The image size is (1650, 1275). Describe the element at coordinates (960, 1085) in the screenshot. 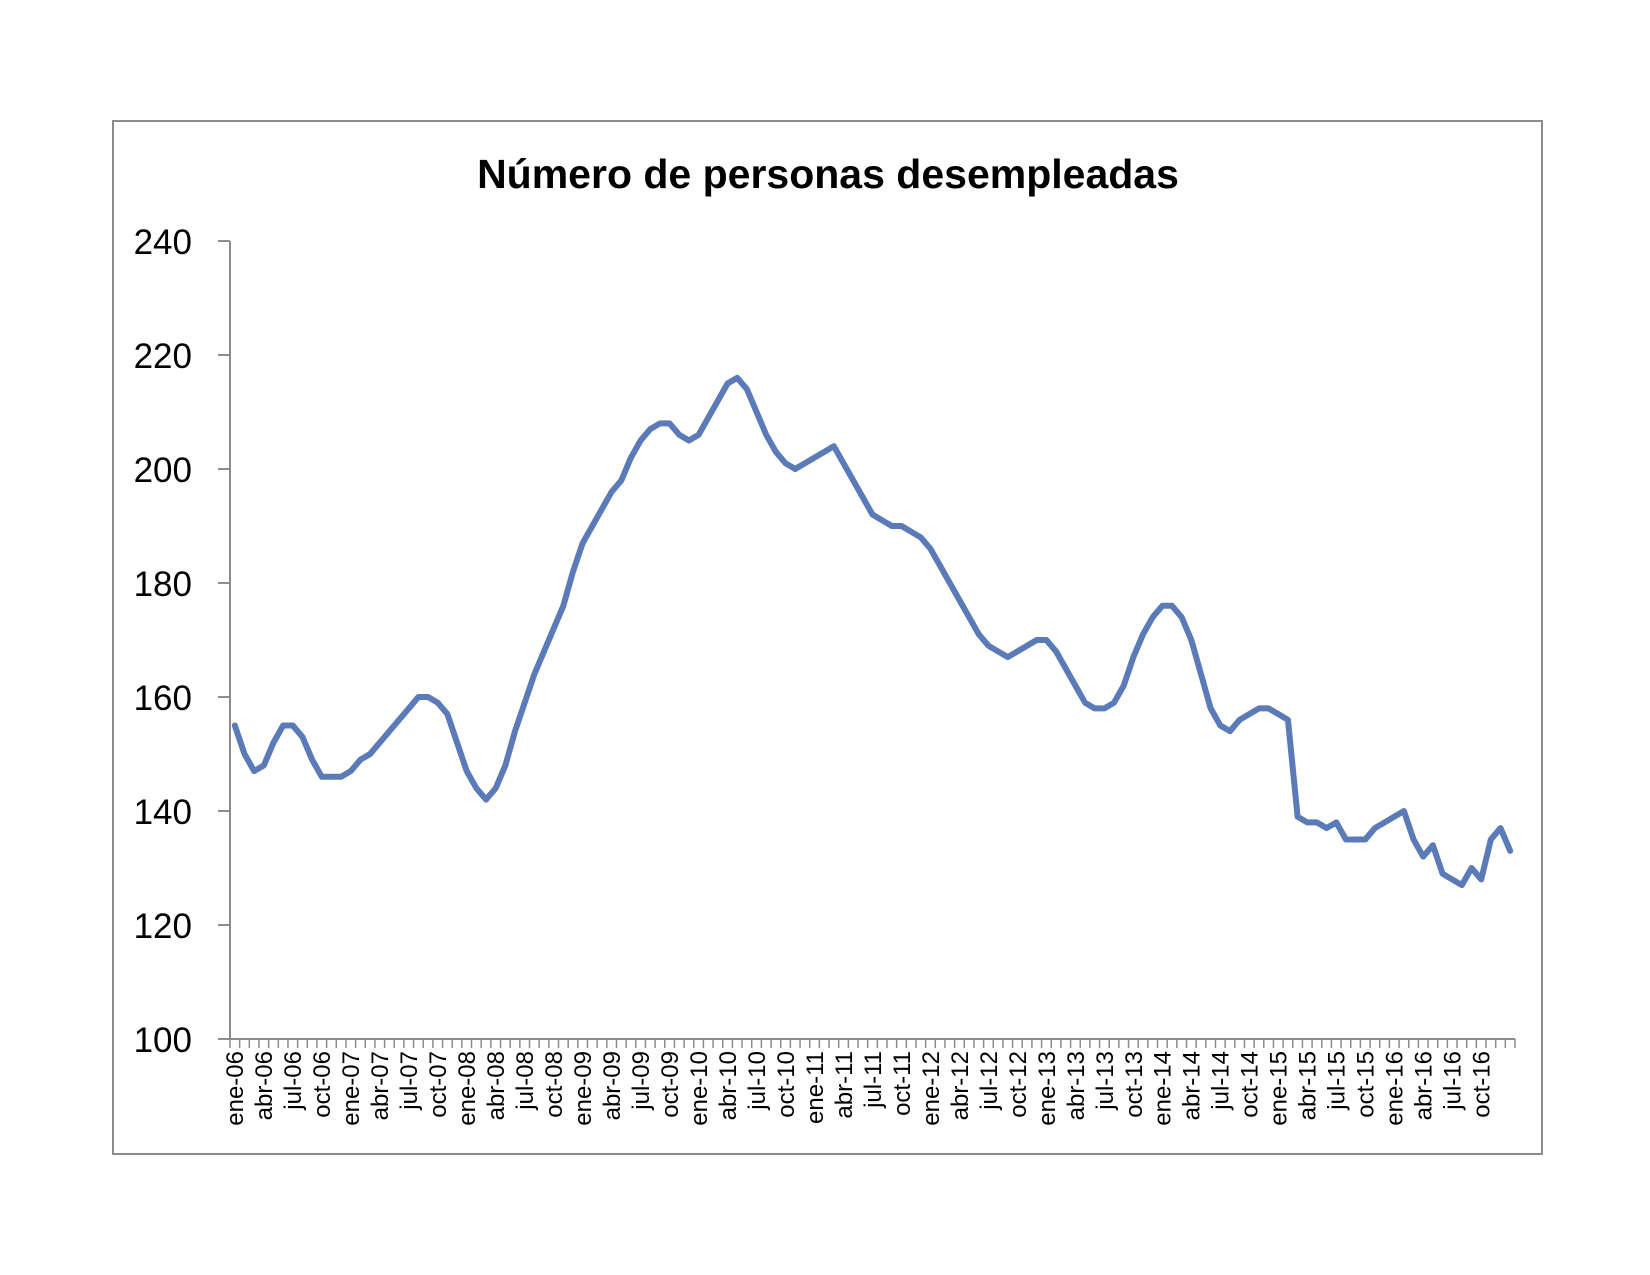

I see `x-tick-label: abr-12` at that location.